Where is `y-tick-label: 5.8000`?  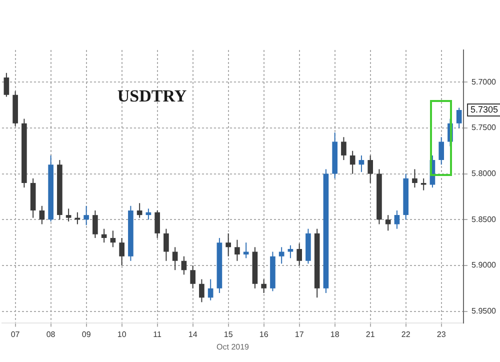
y-tick-label: 5.8000 is located at coordinates (484, 173).